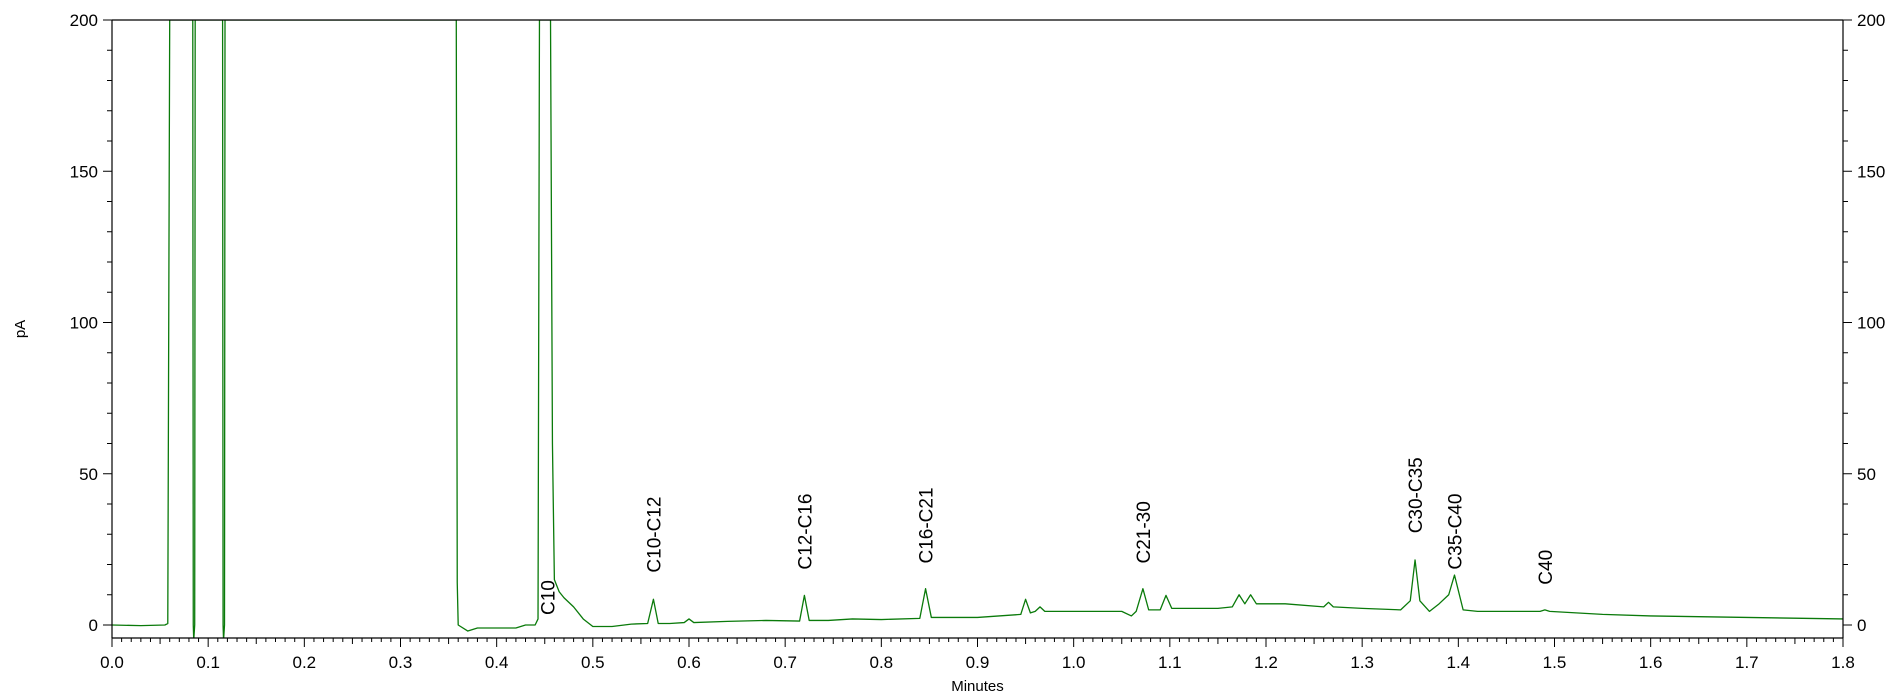  What do you see at coordinates (1362, 662) in the screenshot?
I see `x-tick-label: 1.3` at bounding box center [1362, 662].